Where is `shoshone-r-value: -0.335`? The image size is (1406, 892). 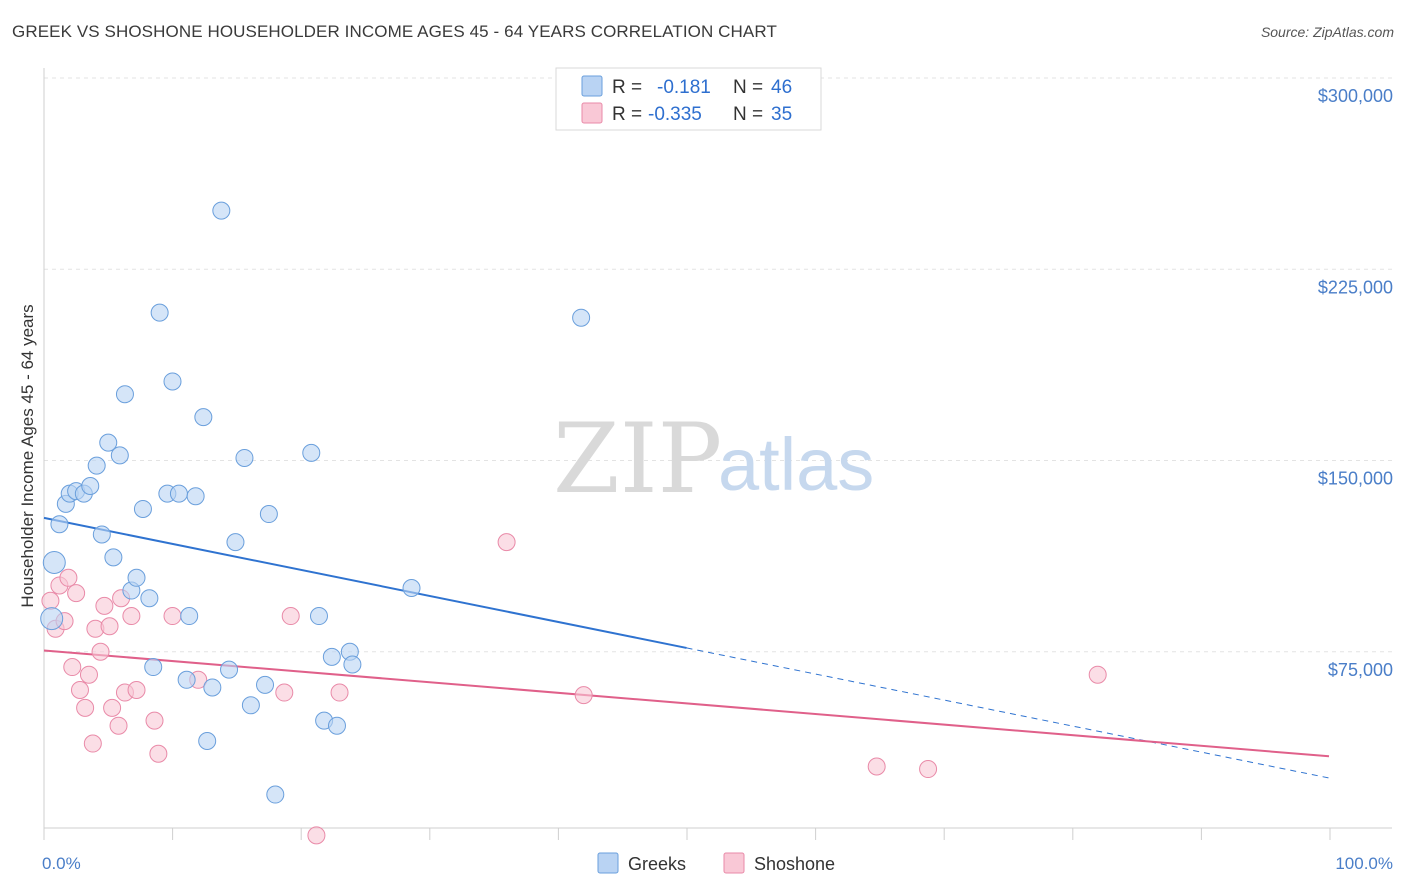
shoshone-r-value: -0.335 is located at coordinates (675, 114).